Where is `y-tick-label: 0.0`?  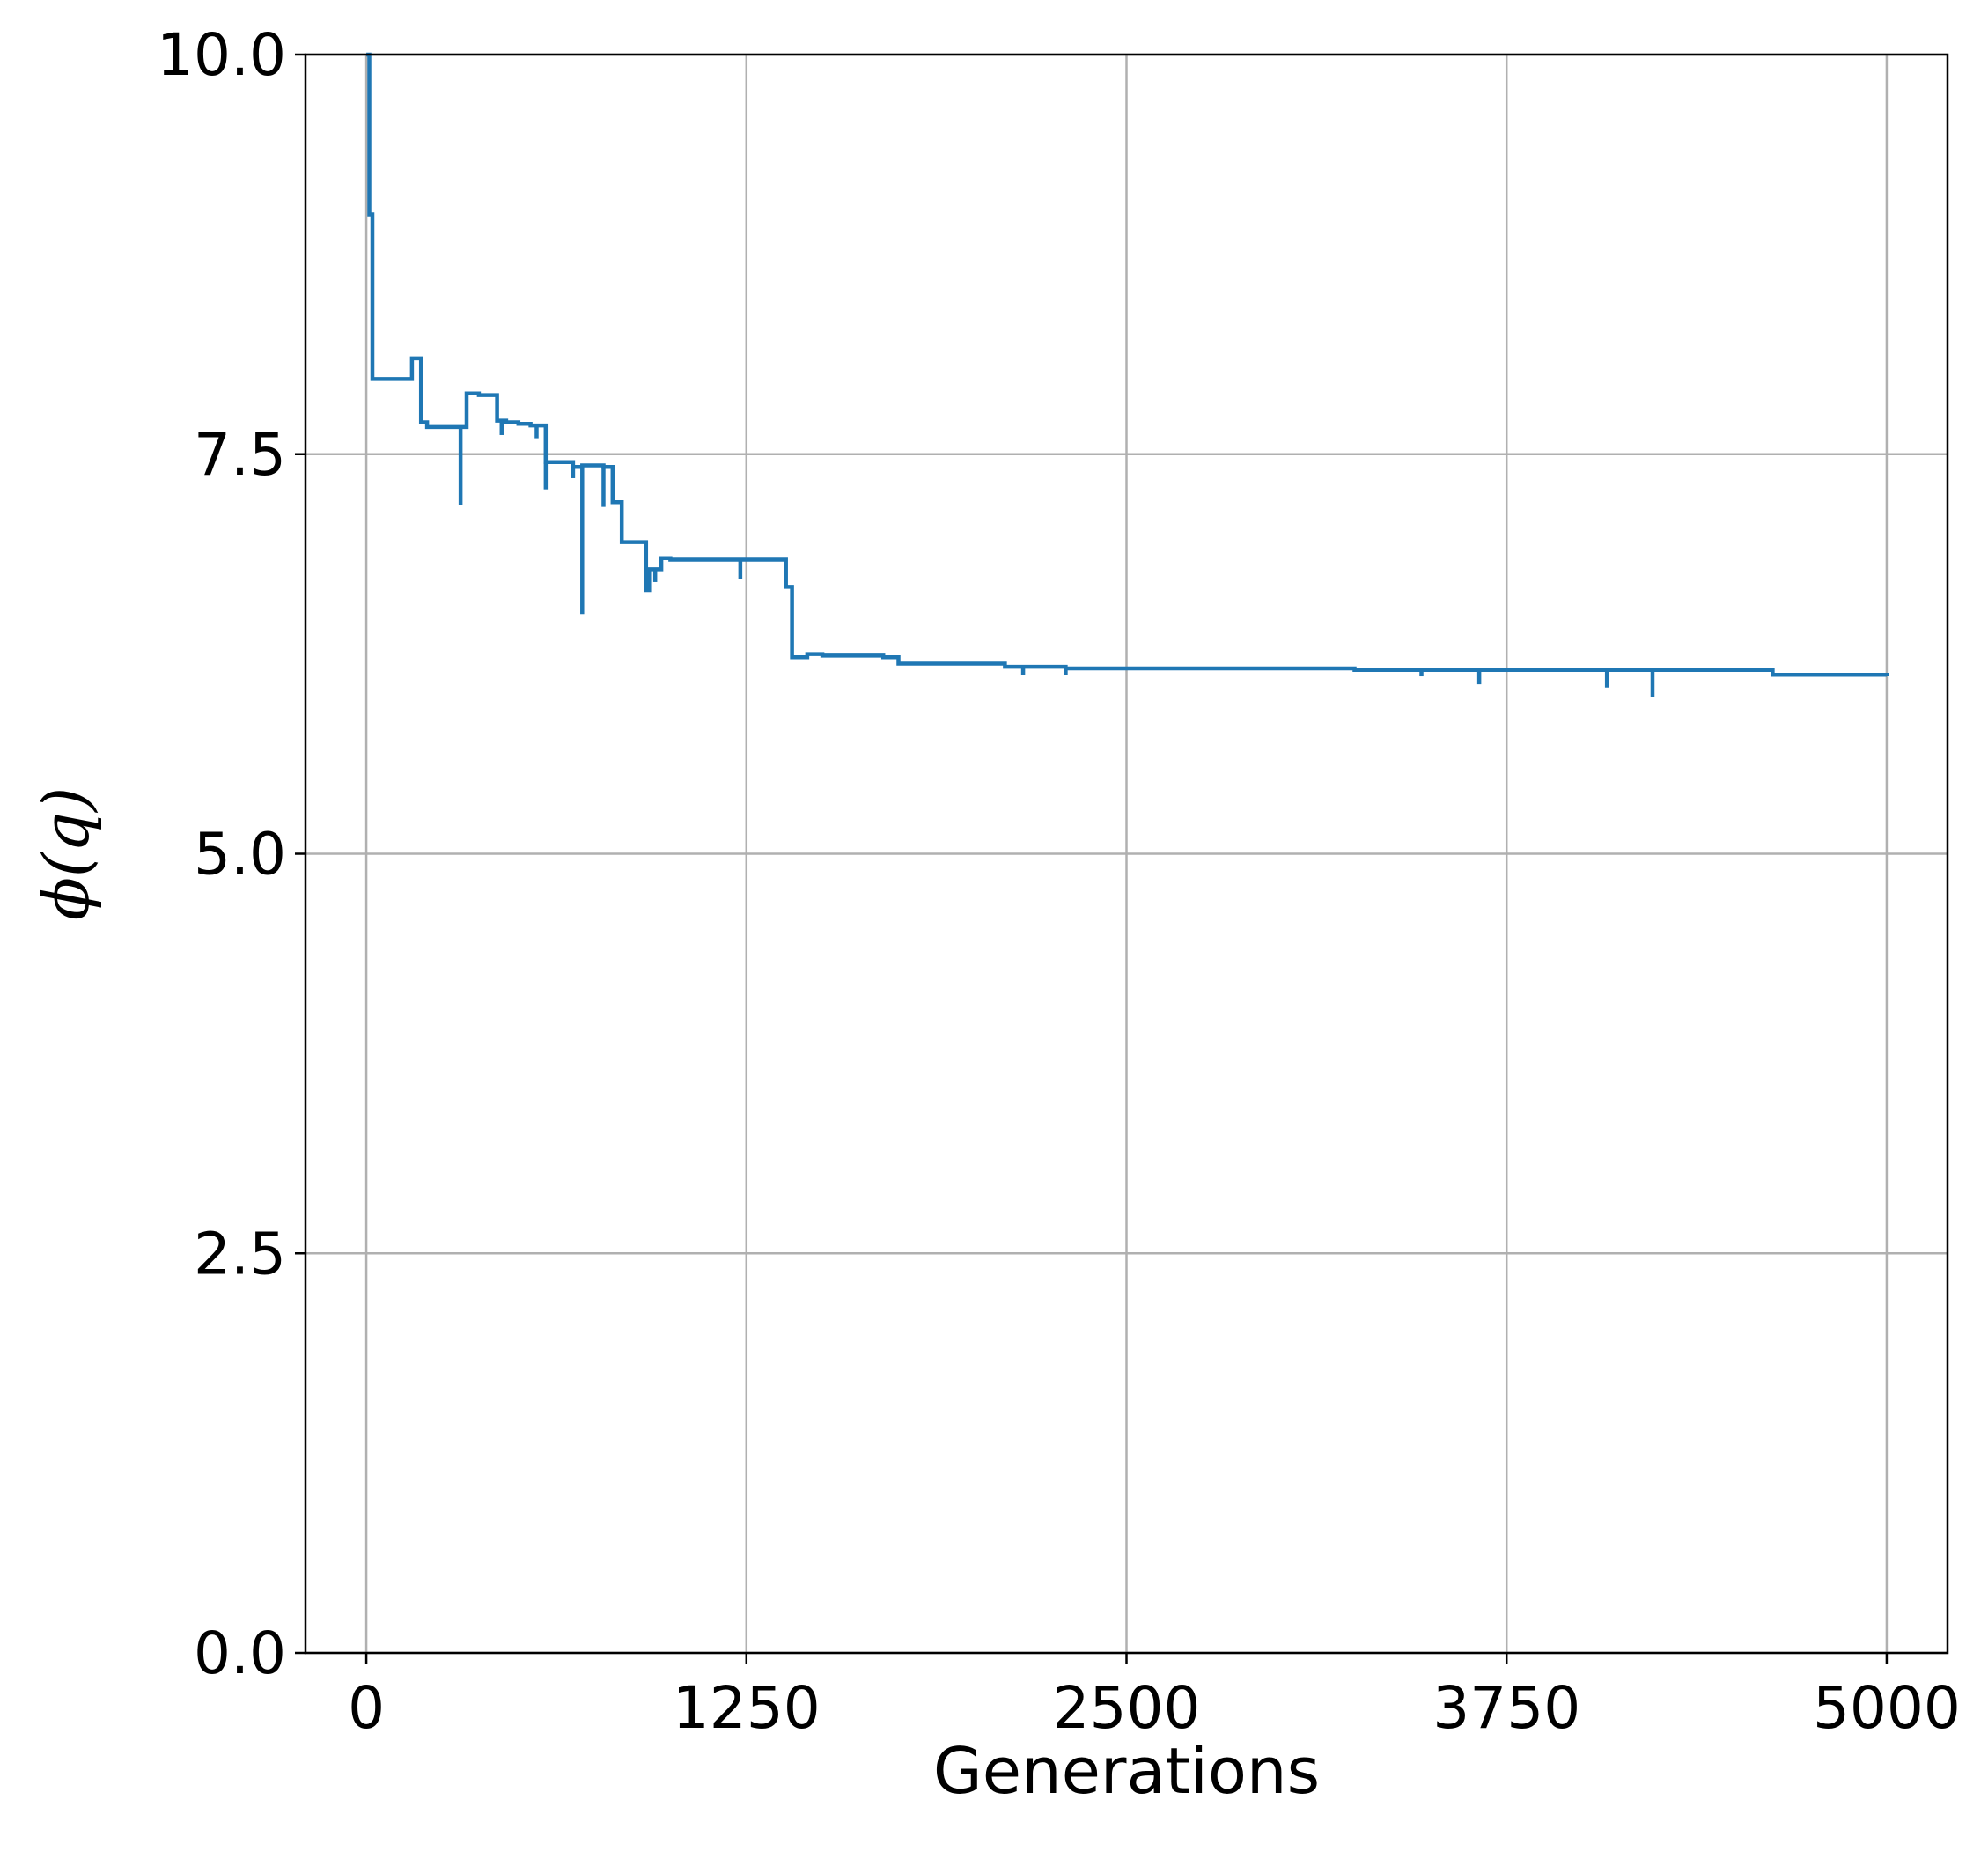
y-tick-label: 0.0 is located at coordinates (240, 1653).